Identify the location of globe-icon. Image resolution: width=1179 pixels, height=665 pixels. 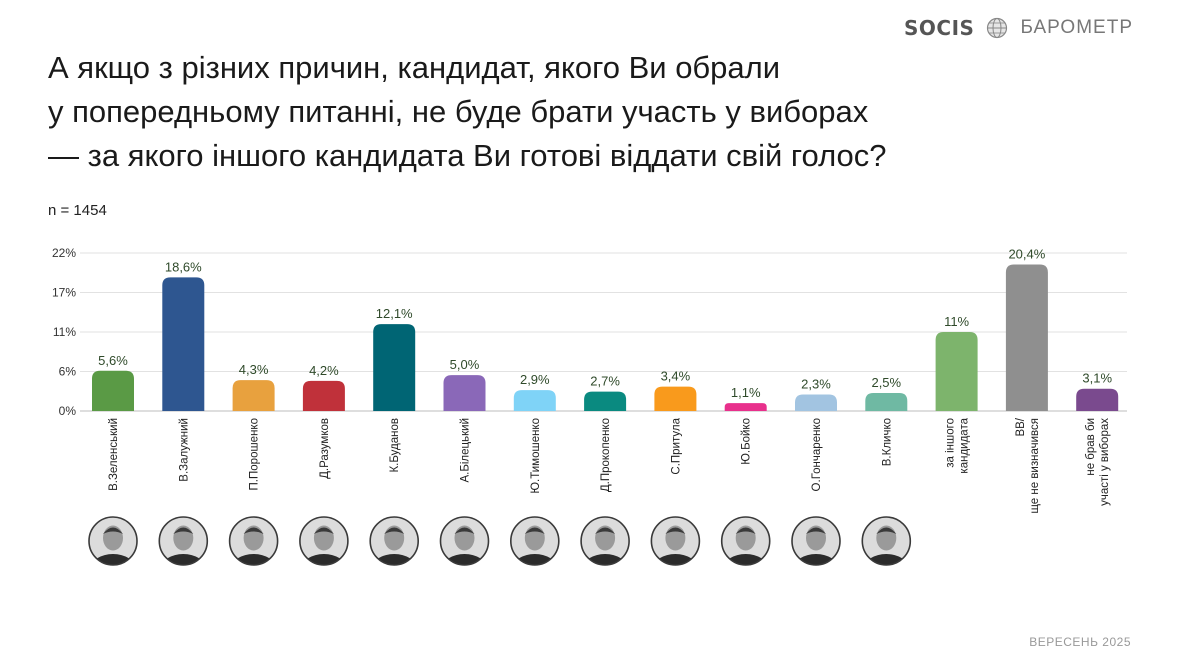
(997, 28).